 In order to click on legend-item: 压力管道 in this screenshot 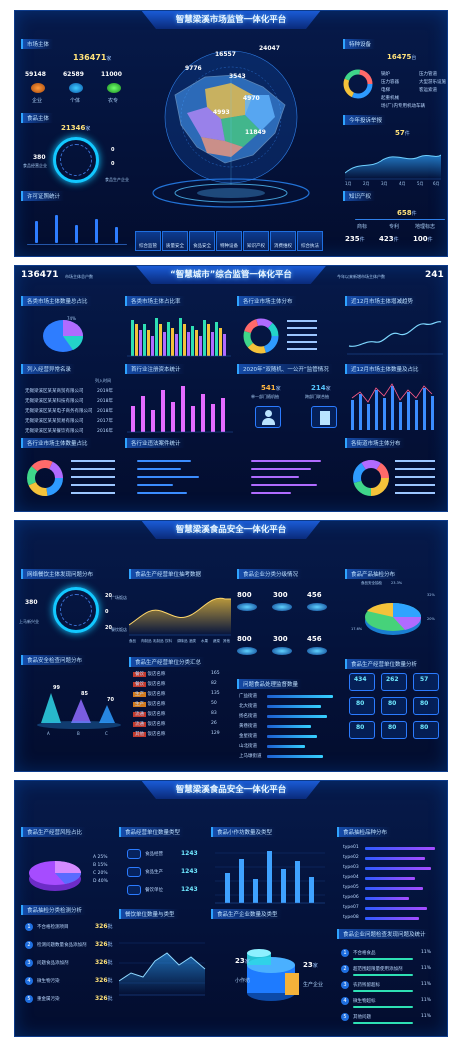, I will do `click(428, 74)`.